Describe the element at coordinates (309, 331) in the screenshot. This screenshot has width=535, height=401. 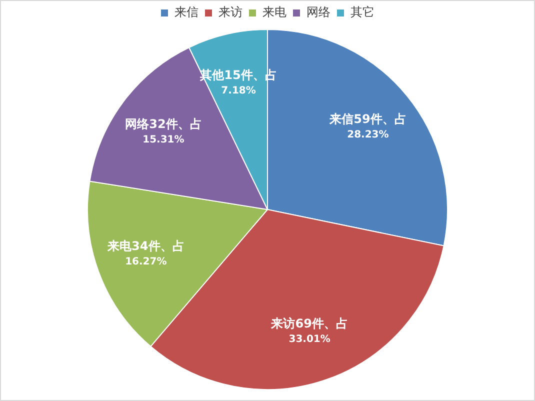
I see `data-label: 来访69件、占 33.01%` at that location.